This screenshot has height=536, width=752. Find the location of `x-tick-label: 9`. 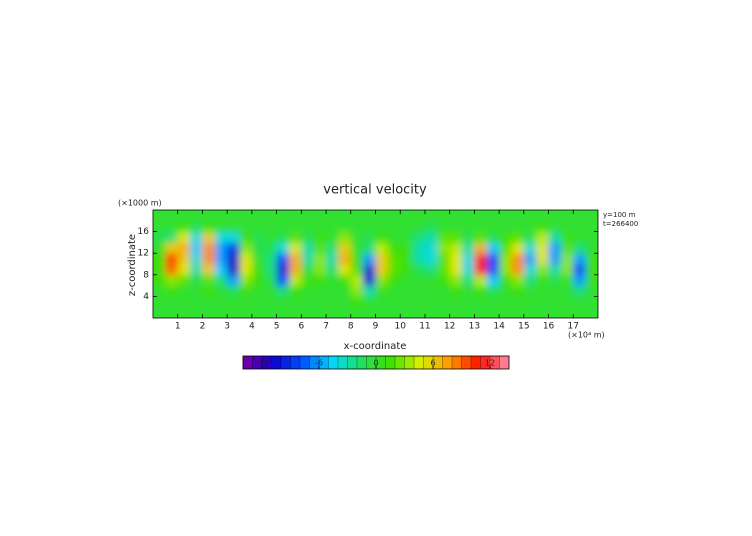

x-tick-label: 9 is located at coordinates (376, 327).